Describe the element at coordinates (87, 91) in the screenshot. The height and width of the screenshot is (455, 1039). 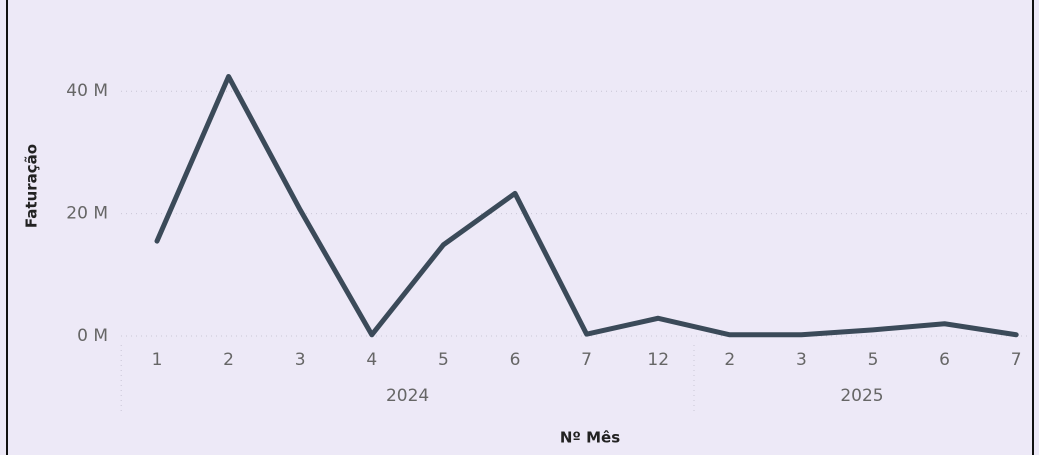
I see `y-tick-label: 40 M` at that location.